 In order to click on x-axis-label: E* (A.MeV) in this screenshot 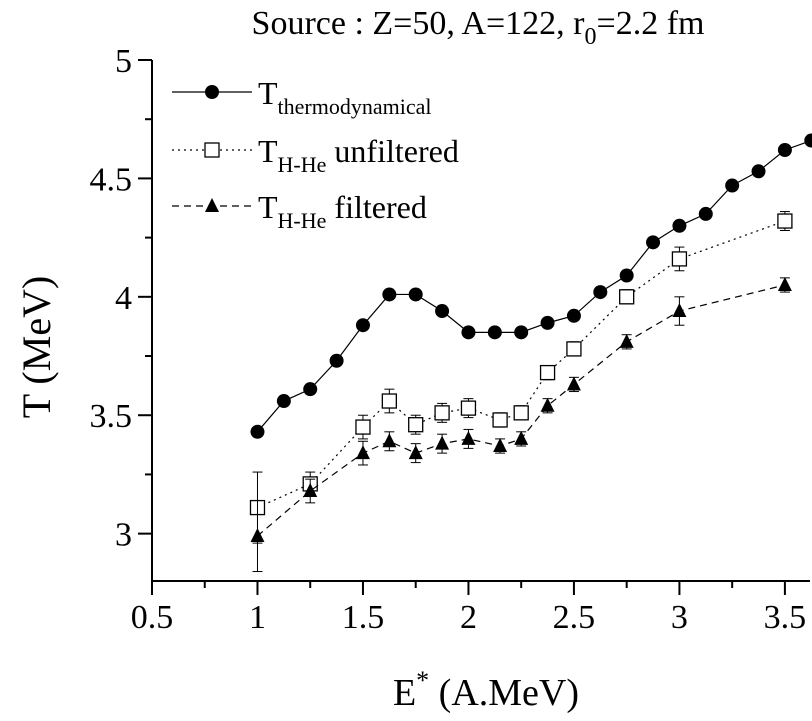, I will do `click(486, 690)`.